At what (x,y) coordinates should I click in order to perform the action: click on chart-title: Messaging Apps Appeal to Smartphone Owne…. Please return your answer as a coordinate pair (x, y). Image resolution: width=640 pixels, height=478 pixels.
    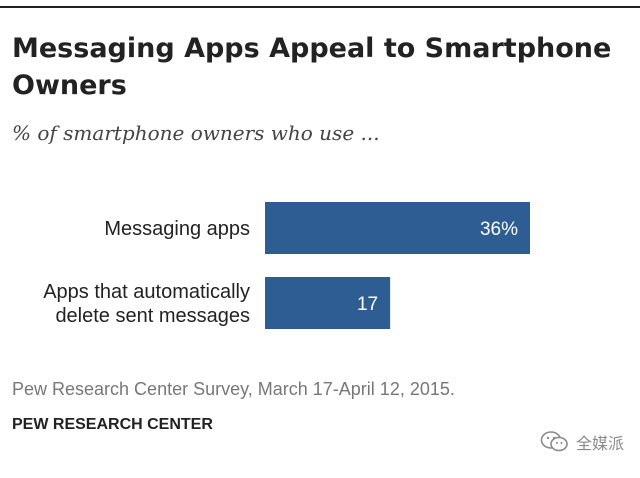
    Looking at the image, I should click on (312, 67).